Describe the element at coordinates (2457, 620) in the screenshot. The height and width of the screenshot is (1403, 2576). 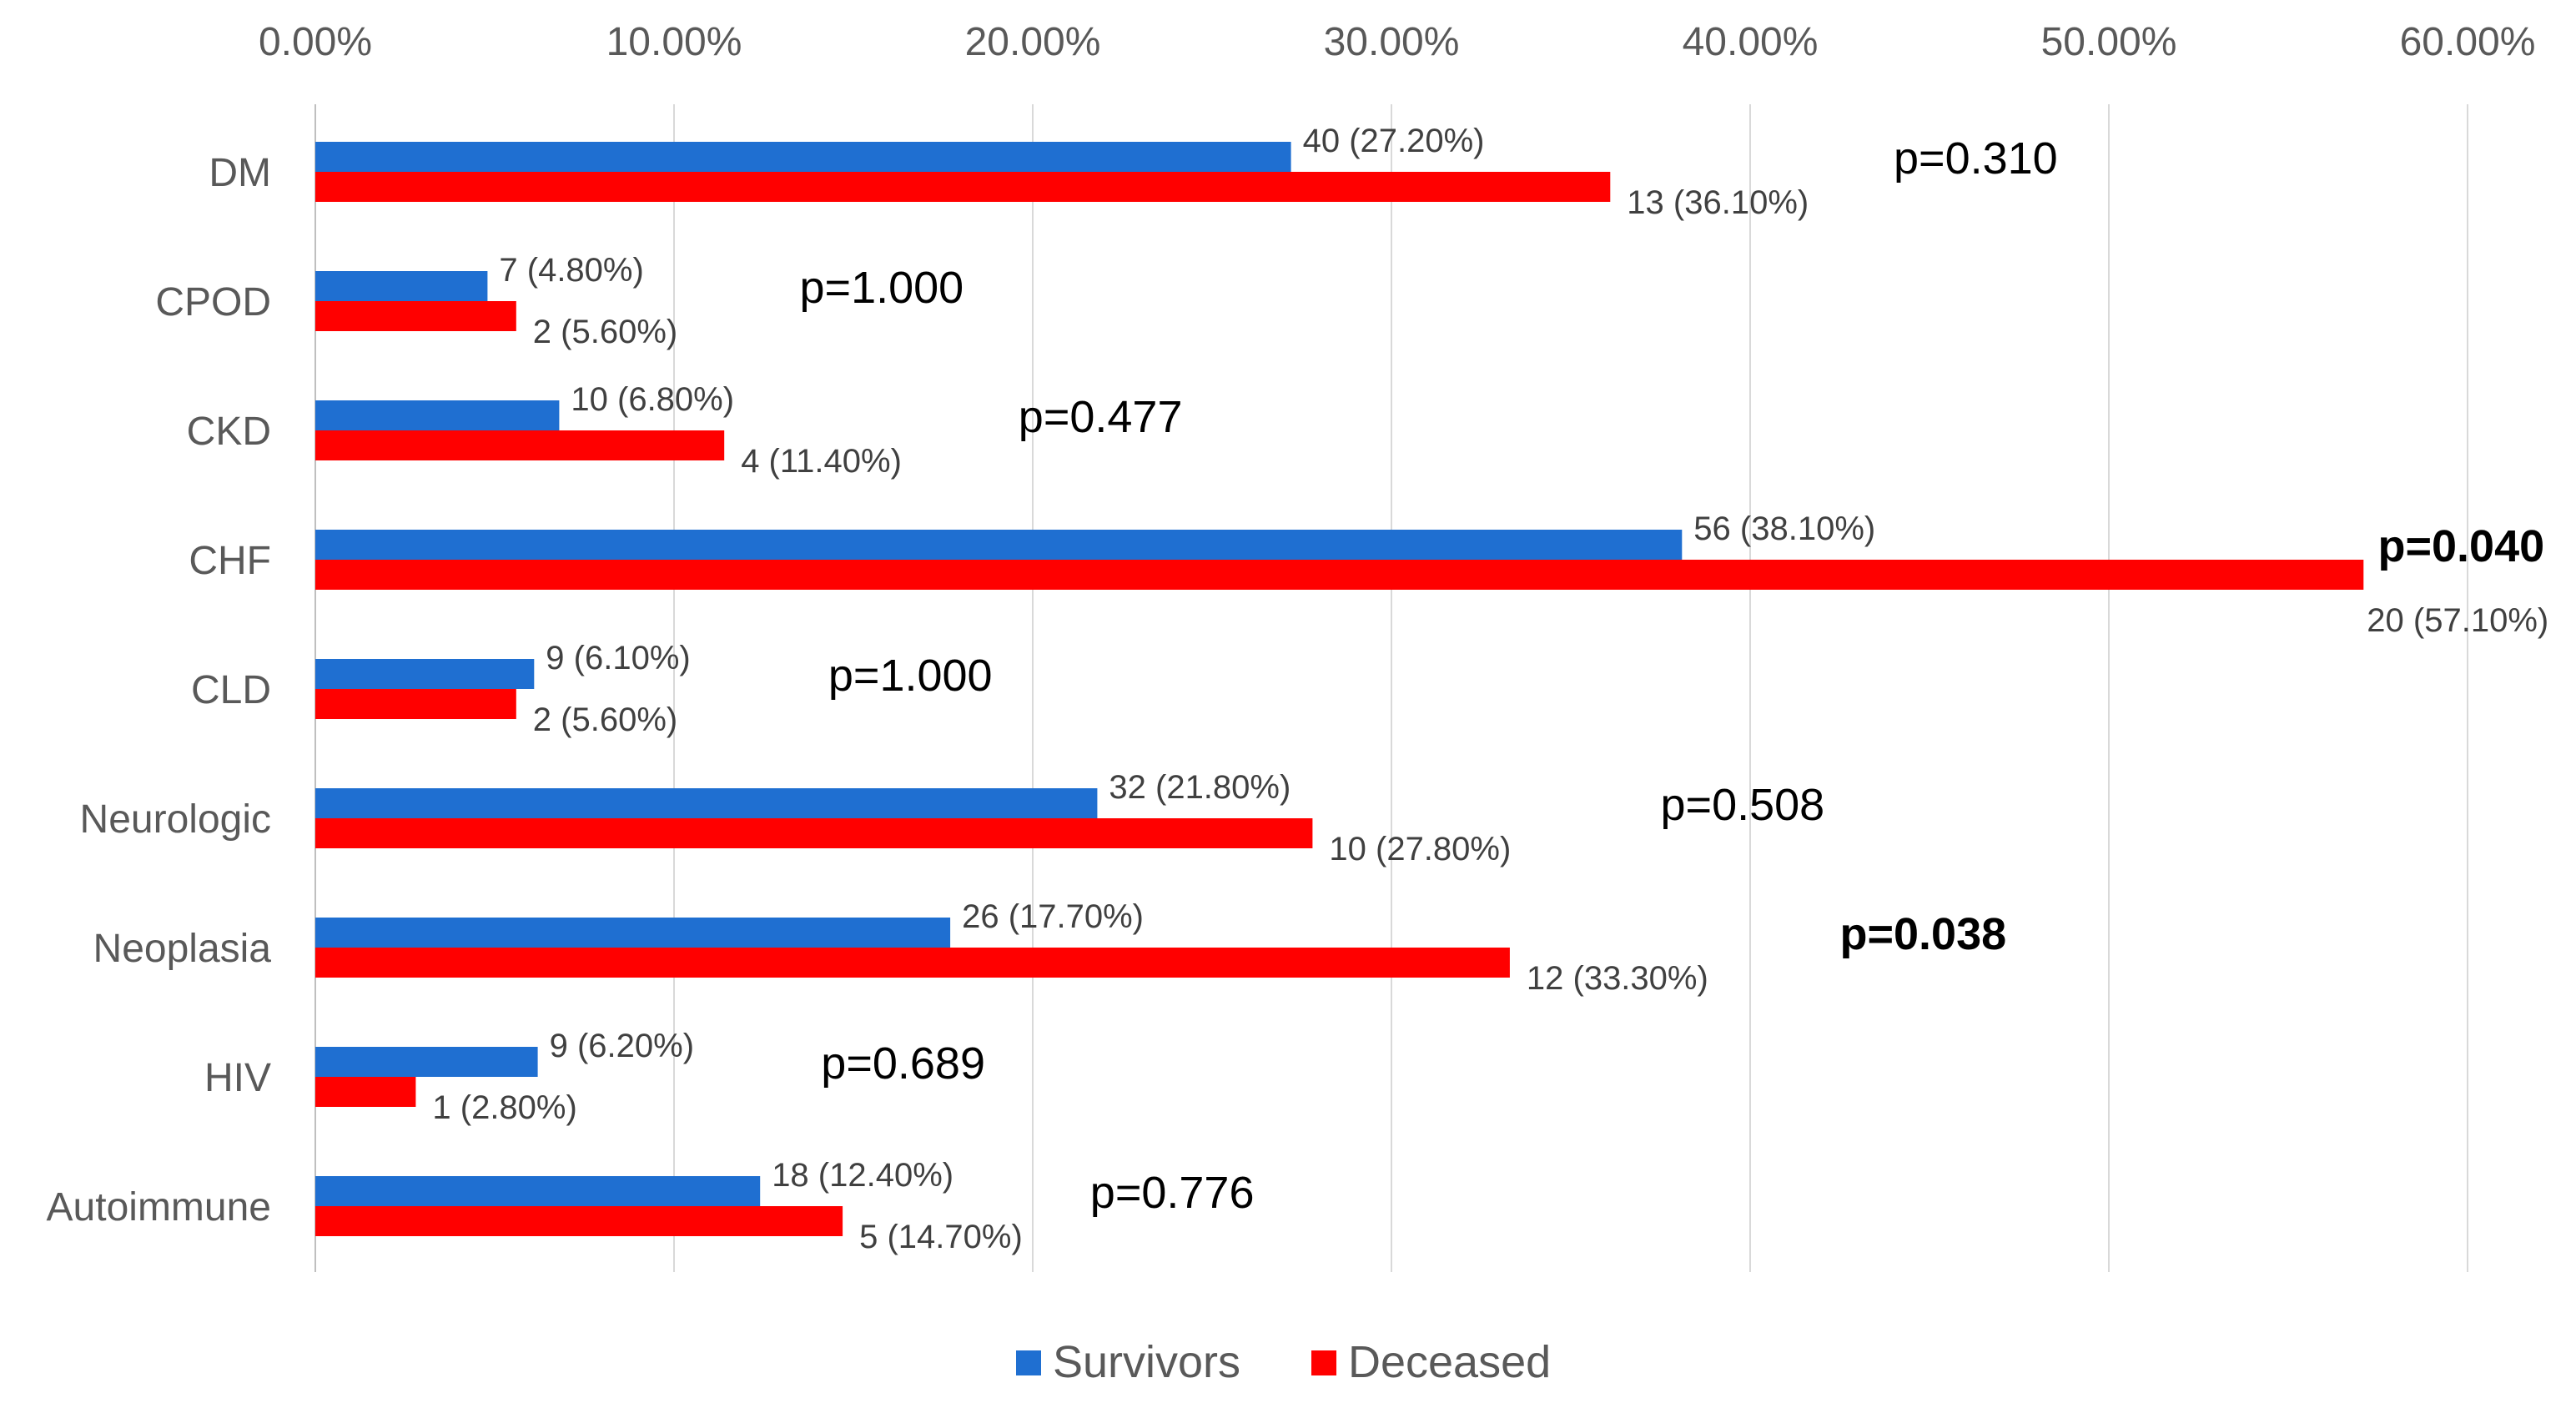
I see `data-label-deceased: 20 (57.10%)` at that location.